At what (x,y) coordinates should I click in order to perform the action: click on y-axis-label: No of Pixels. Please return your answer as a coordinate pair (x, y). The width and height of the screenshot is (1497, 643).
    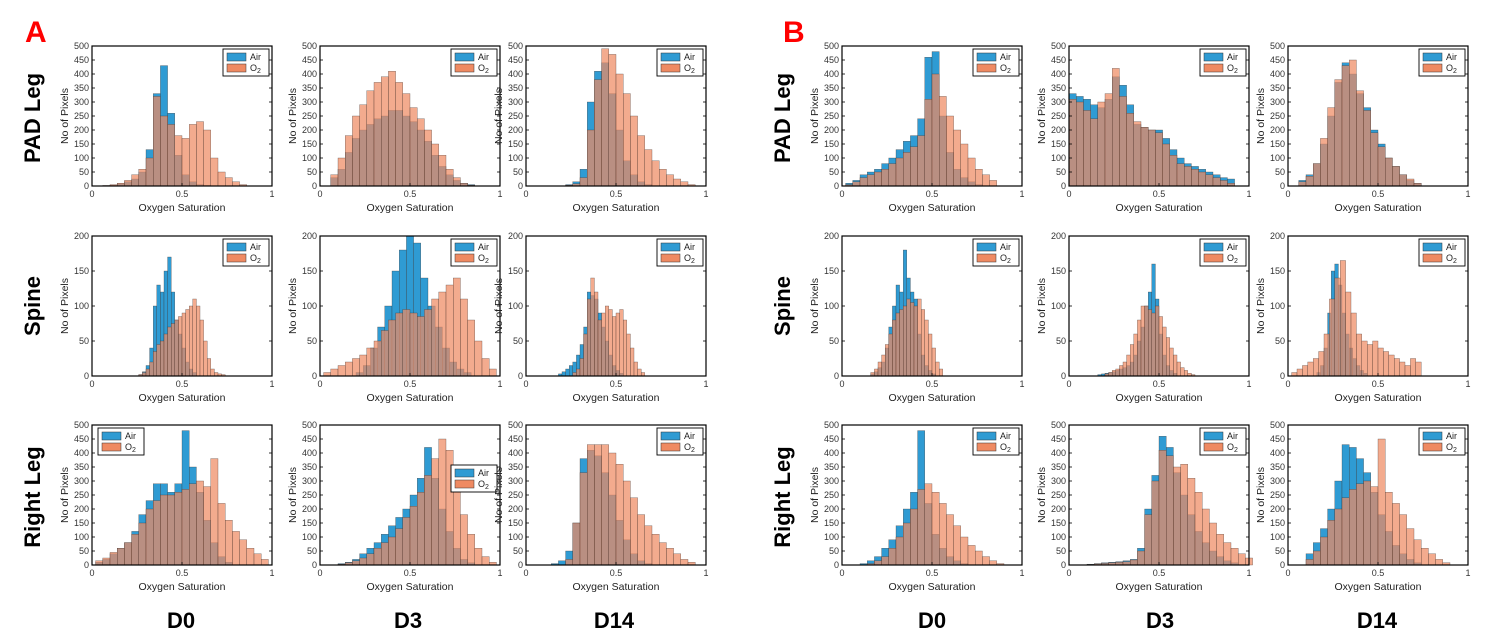
    Looking at the image, I should click on (499, 495).